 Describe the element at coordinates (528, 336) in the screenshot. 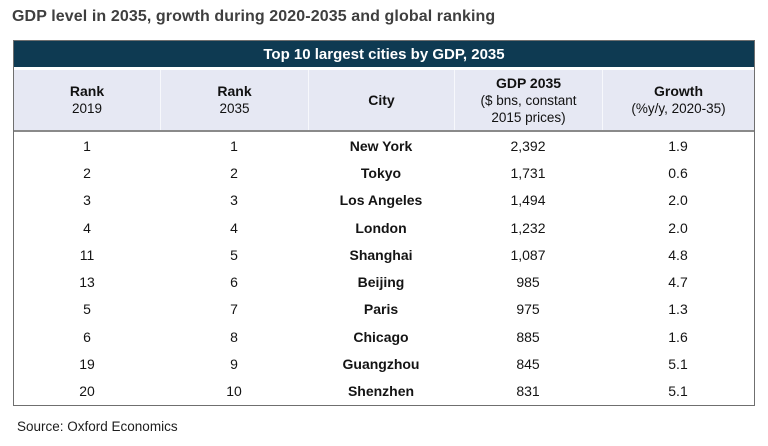

I see `gdp-cell: 885` at that location.